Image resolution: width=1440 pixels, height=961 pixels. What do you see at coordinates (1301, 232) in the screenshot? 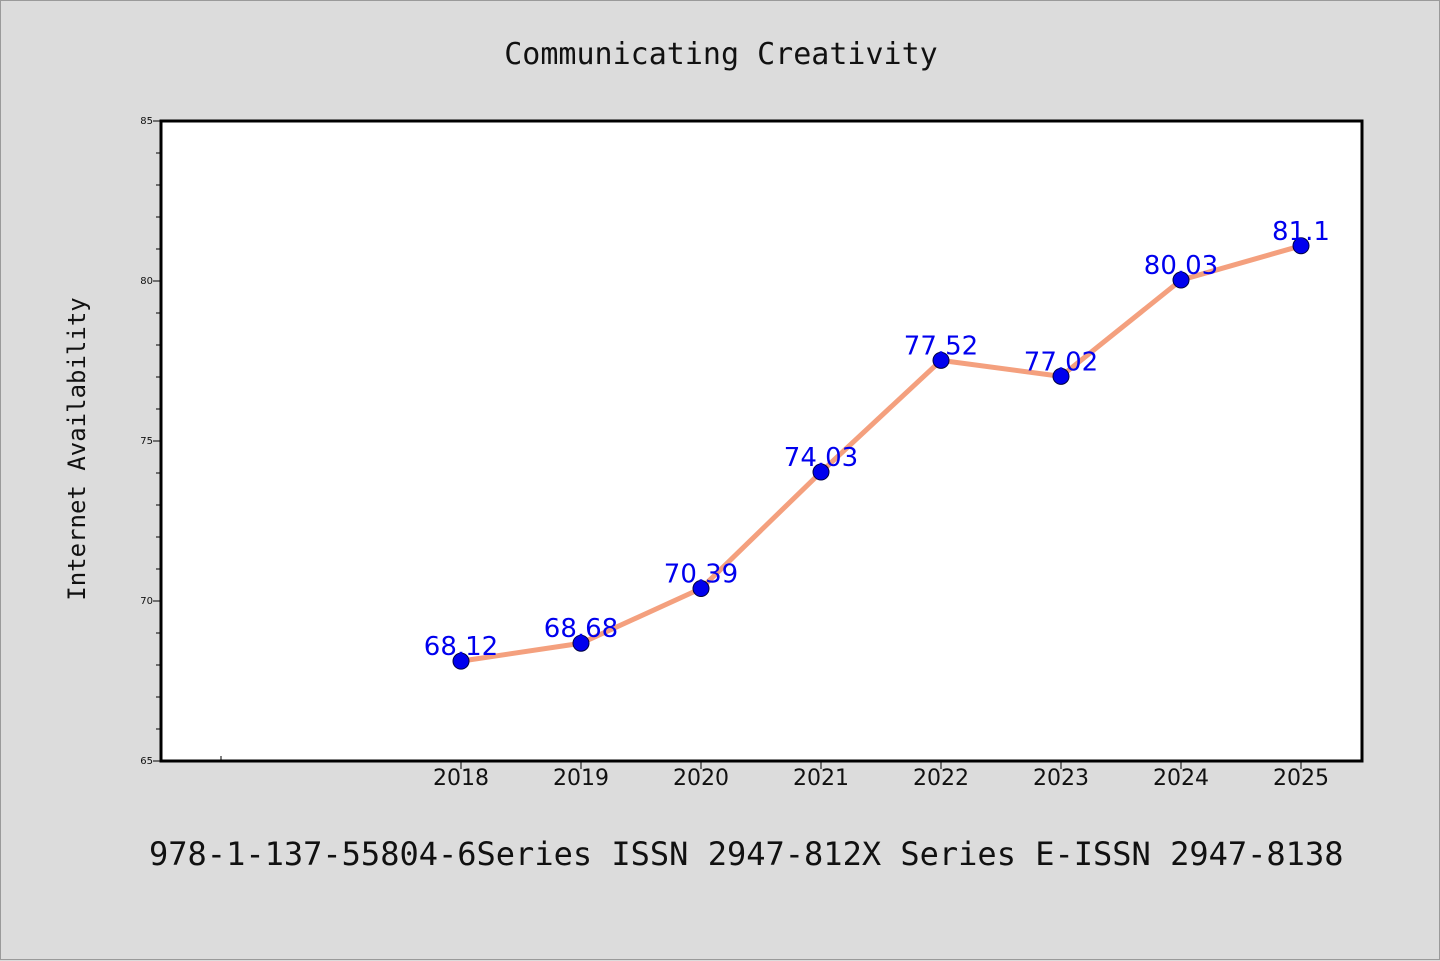
I see `data-label: 81.1` at bounding box center [1301, 232].